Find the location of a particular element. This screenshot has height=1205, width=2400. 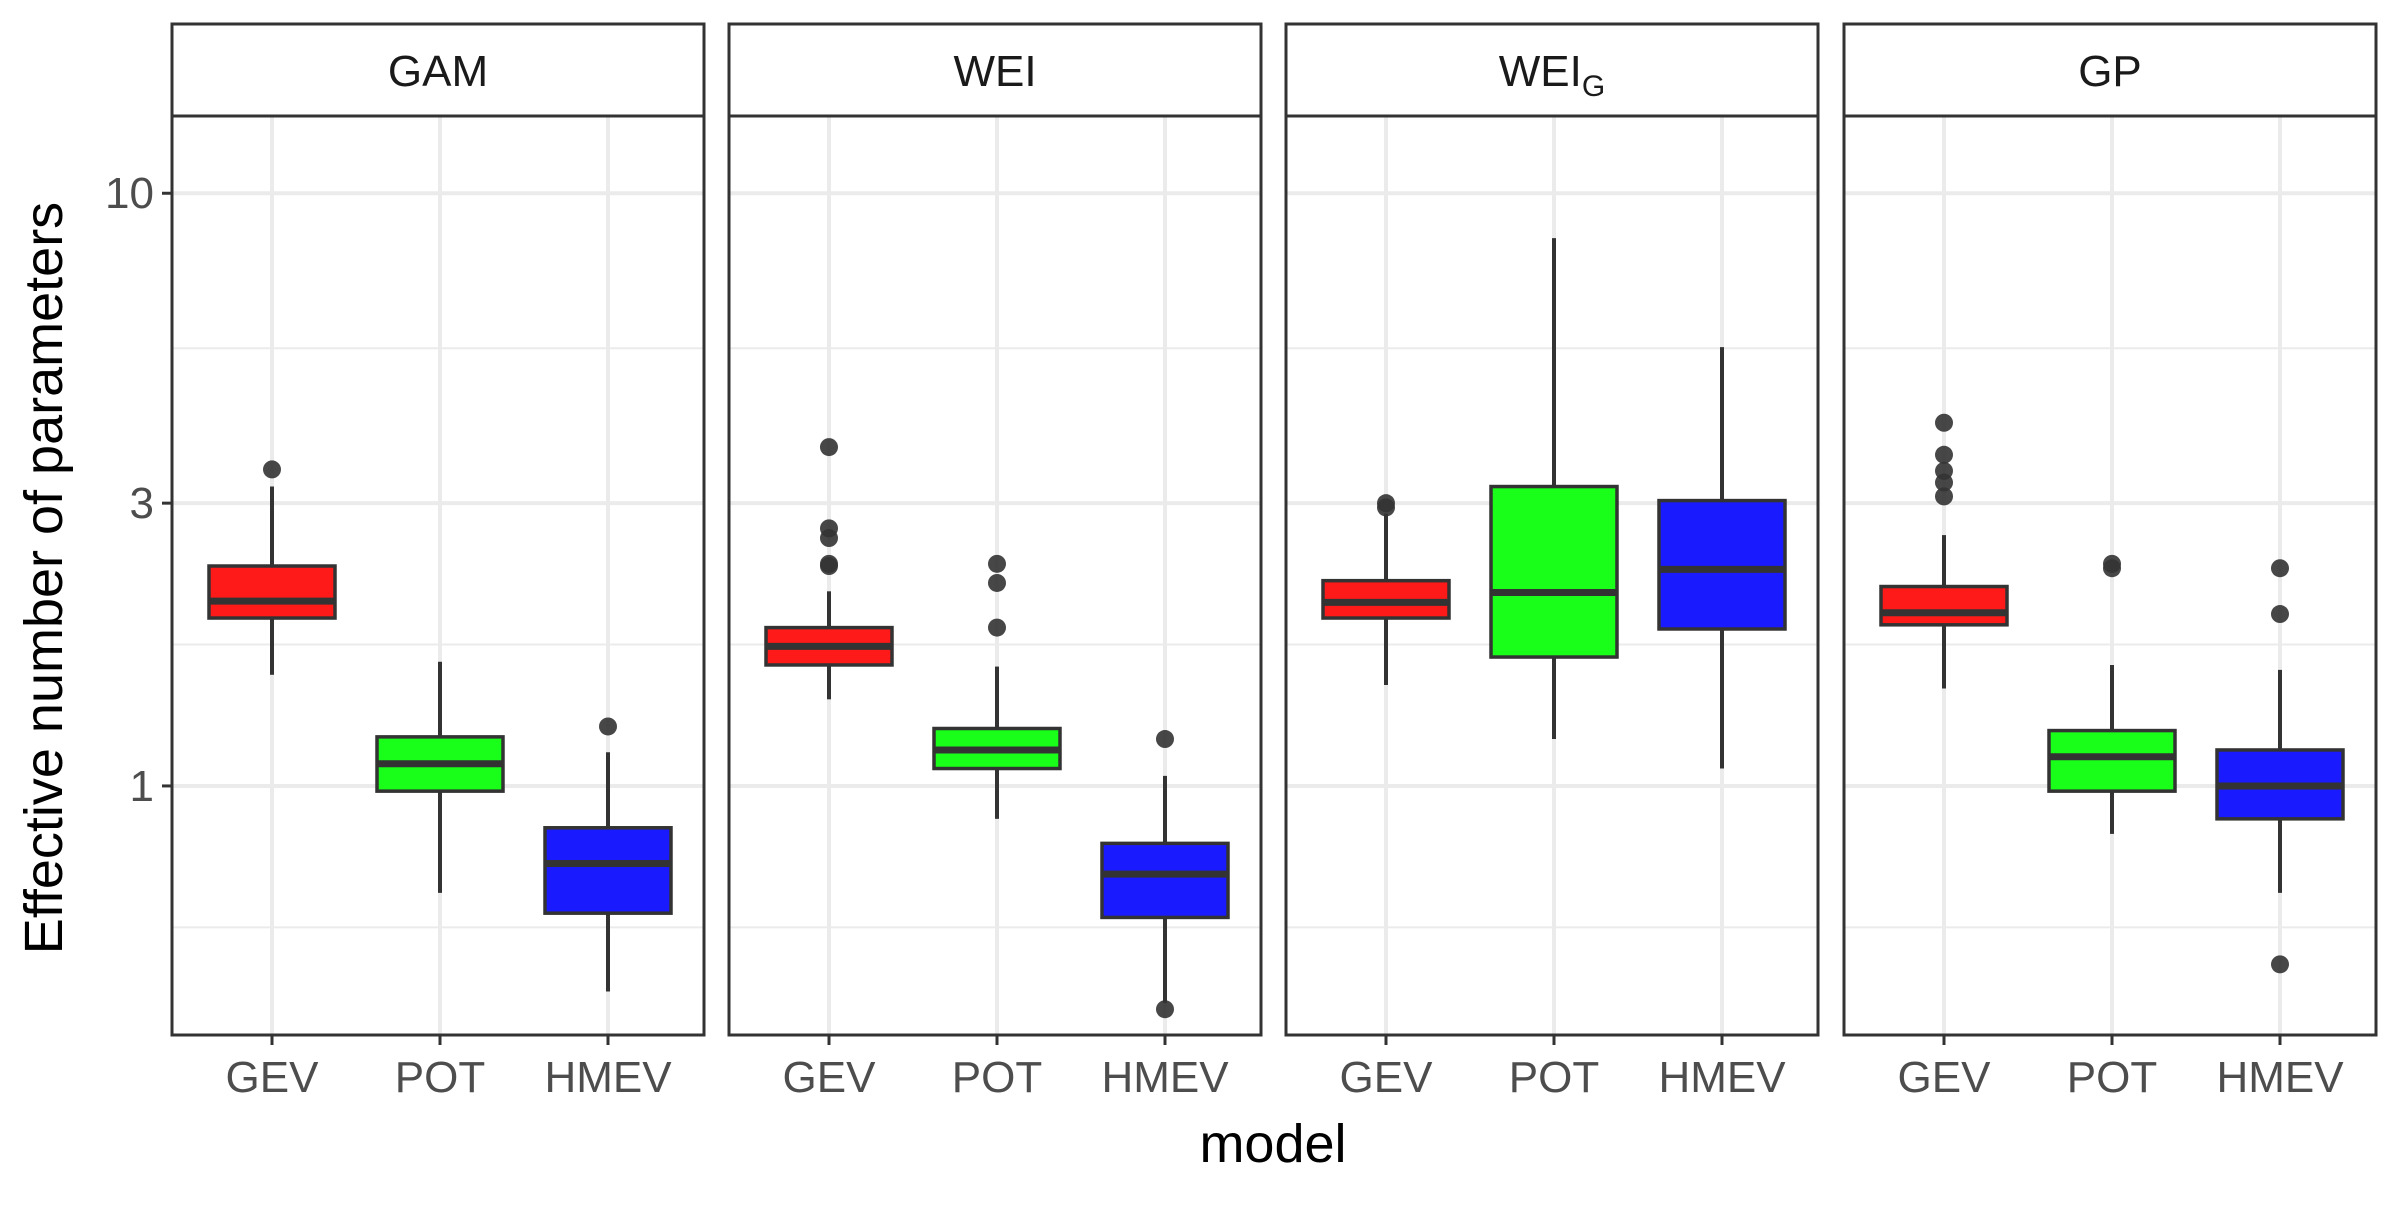

panel-strip-GP is located at coordinates (2110, 70).